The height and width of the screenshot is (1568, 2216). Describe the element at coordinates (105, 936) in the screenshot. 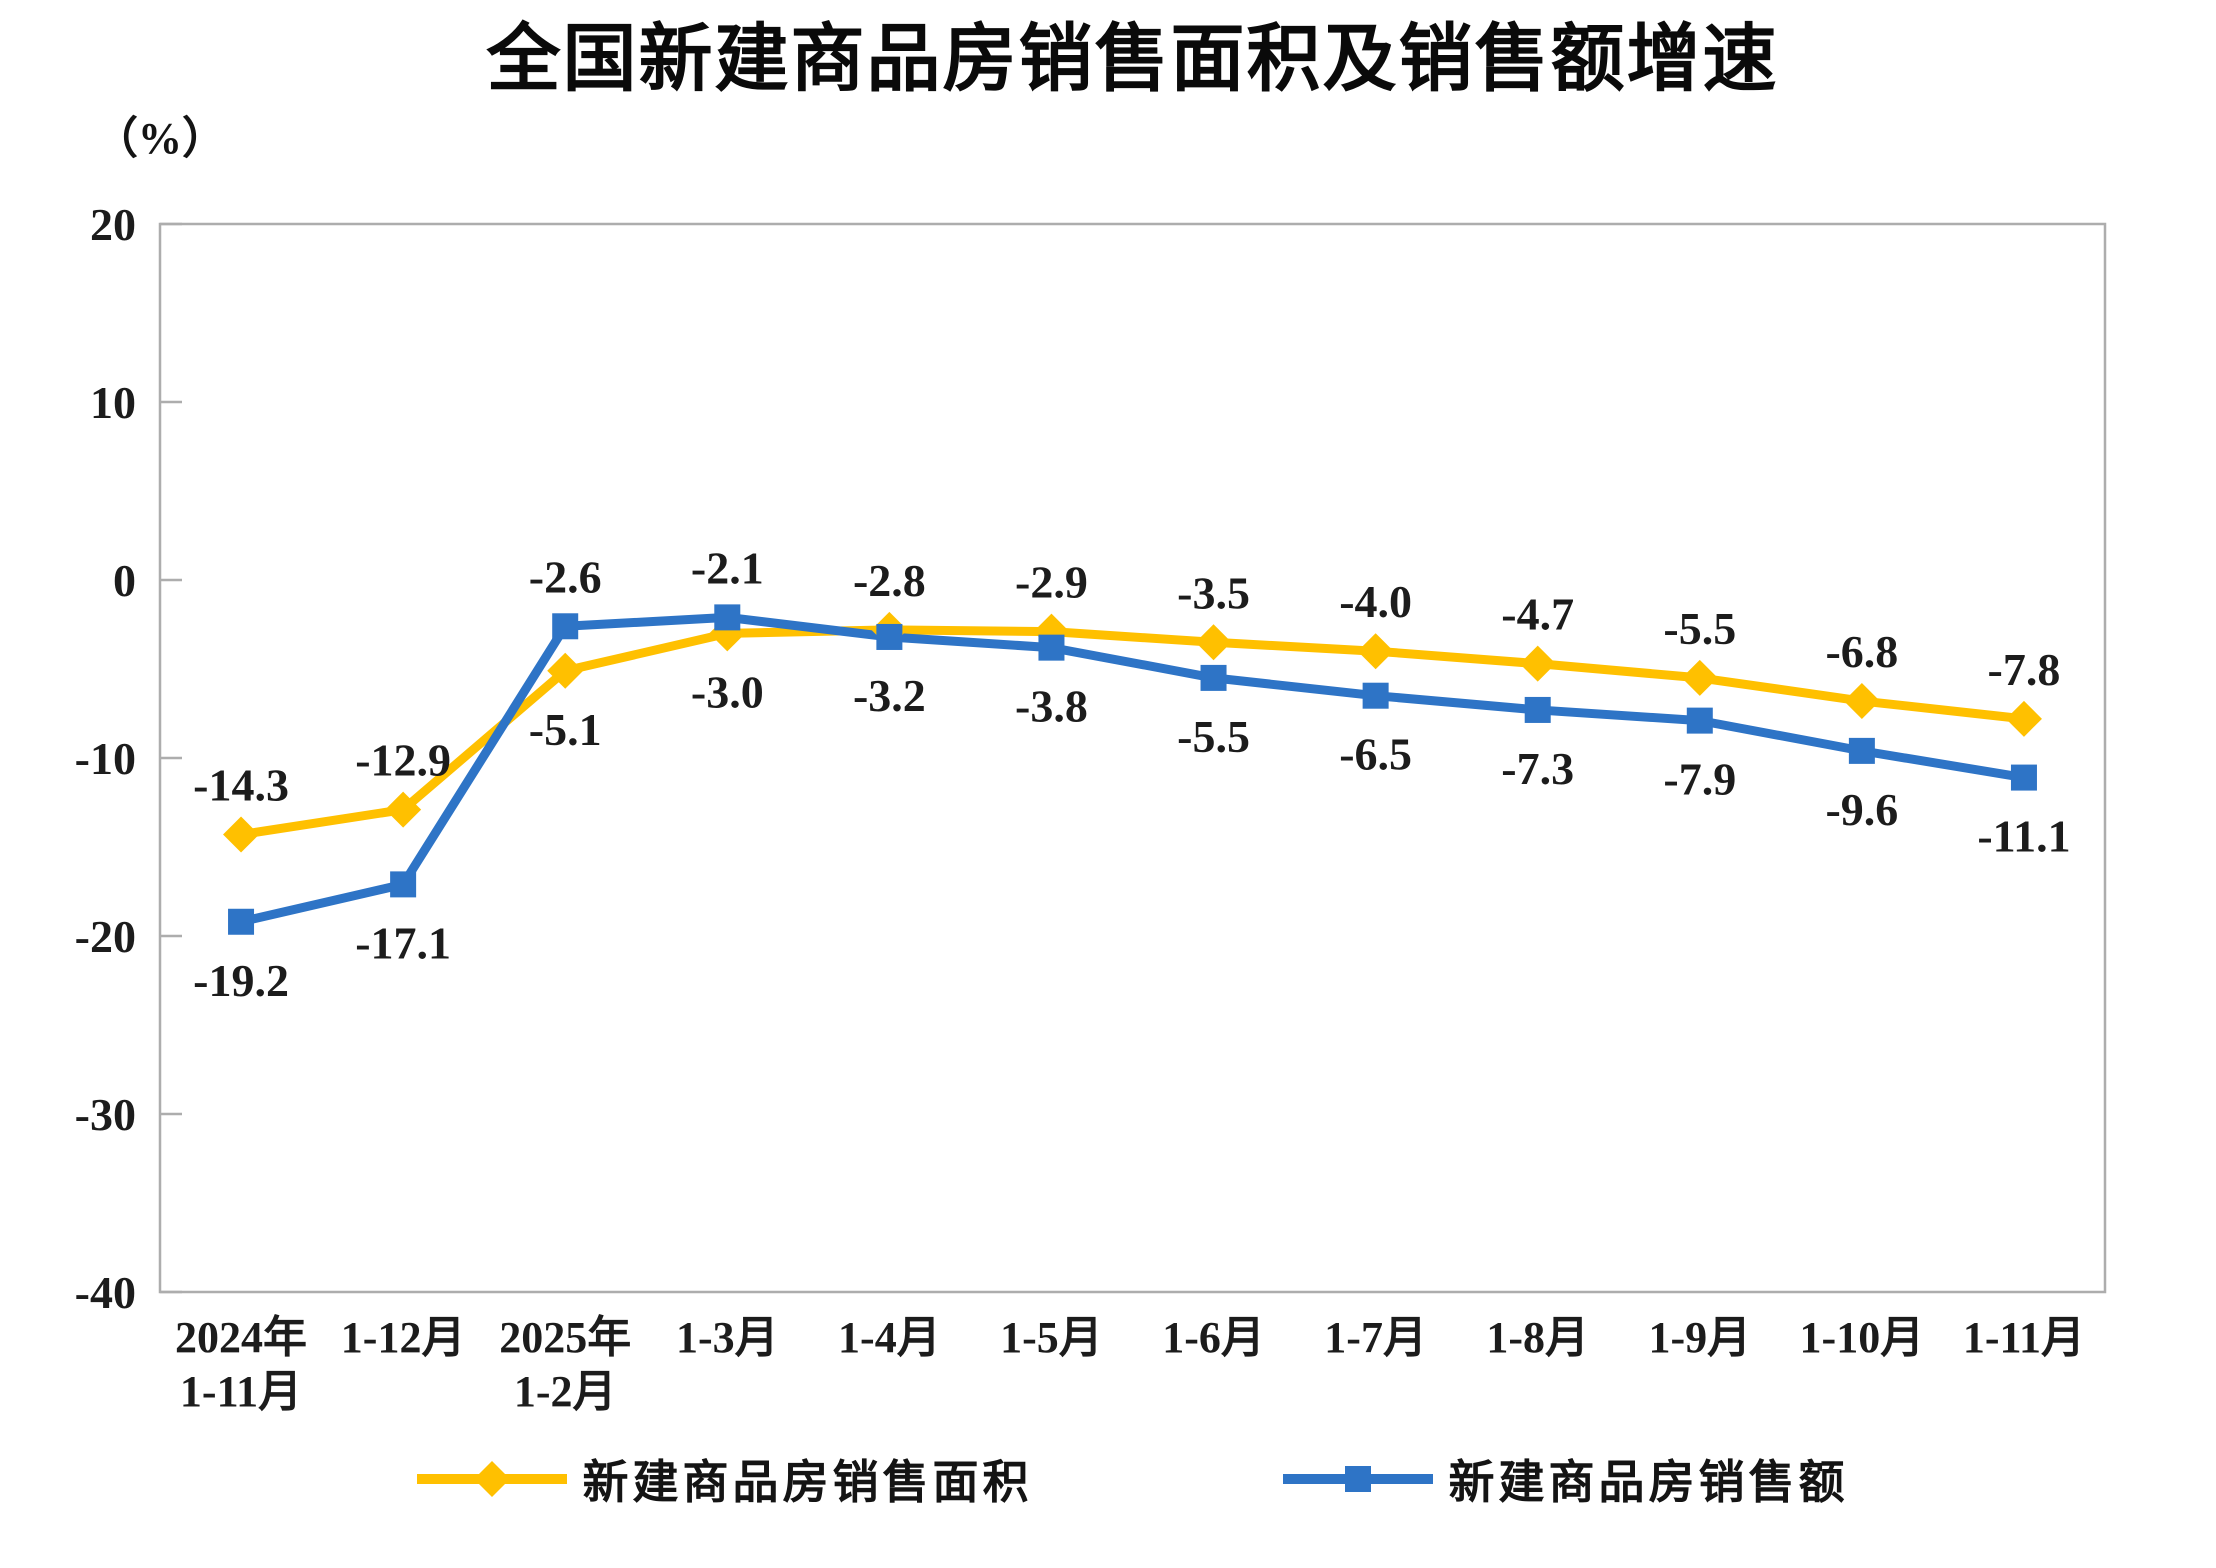

I see `y-axis-tick-label: -20` at that location.